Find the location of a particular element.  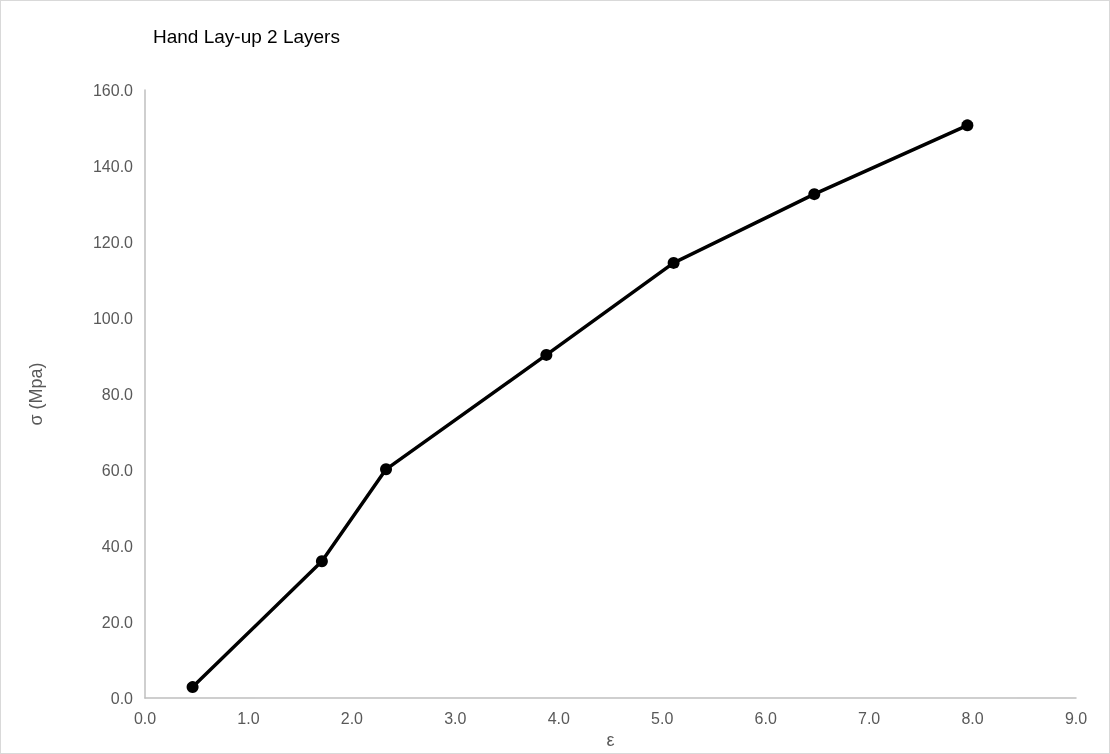

y-tick-label: 80.0 is located at coordinates (117, 394).